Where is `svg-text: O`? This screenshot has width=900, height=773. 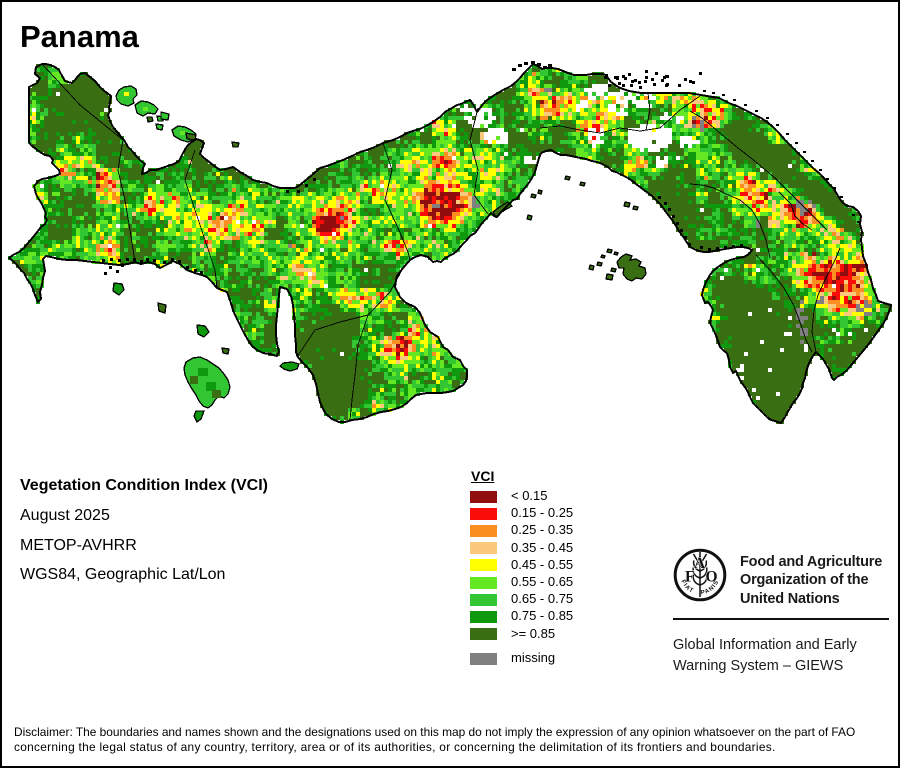
svg-text: O is located at coordinates (712, 577).